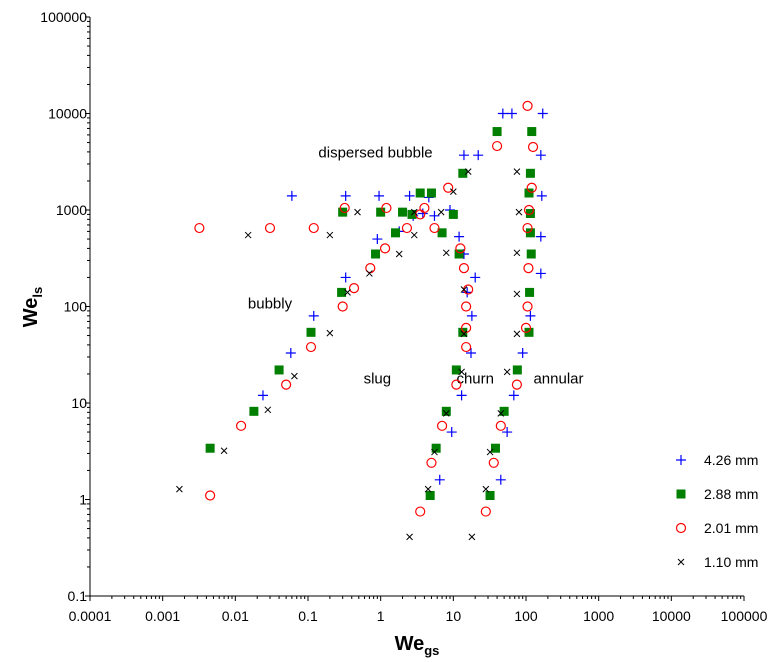 This screenshot has width=777, height=662. I want to click on x-tick-label: 10, so click(454, 616).